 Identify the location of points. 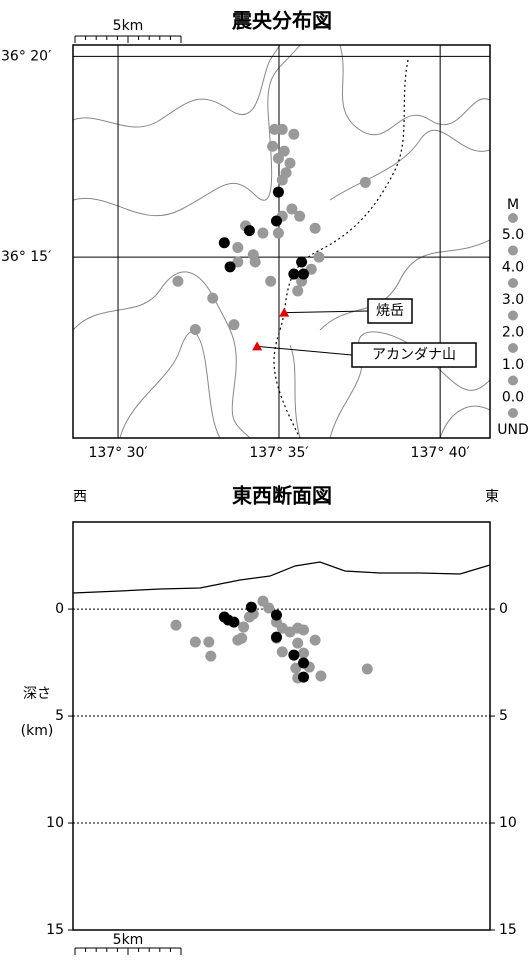
(271, 229).